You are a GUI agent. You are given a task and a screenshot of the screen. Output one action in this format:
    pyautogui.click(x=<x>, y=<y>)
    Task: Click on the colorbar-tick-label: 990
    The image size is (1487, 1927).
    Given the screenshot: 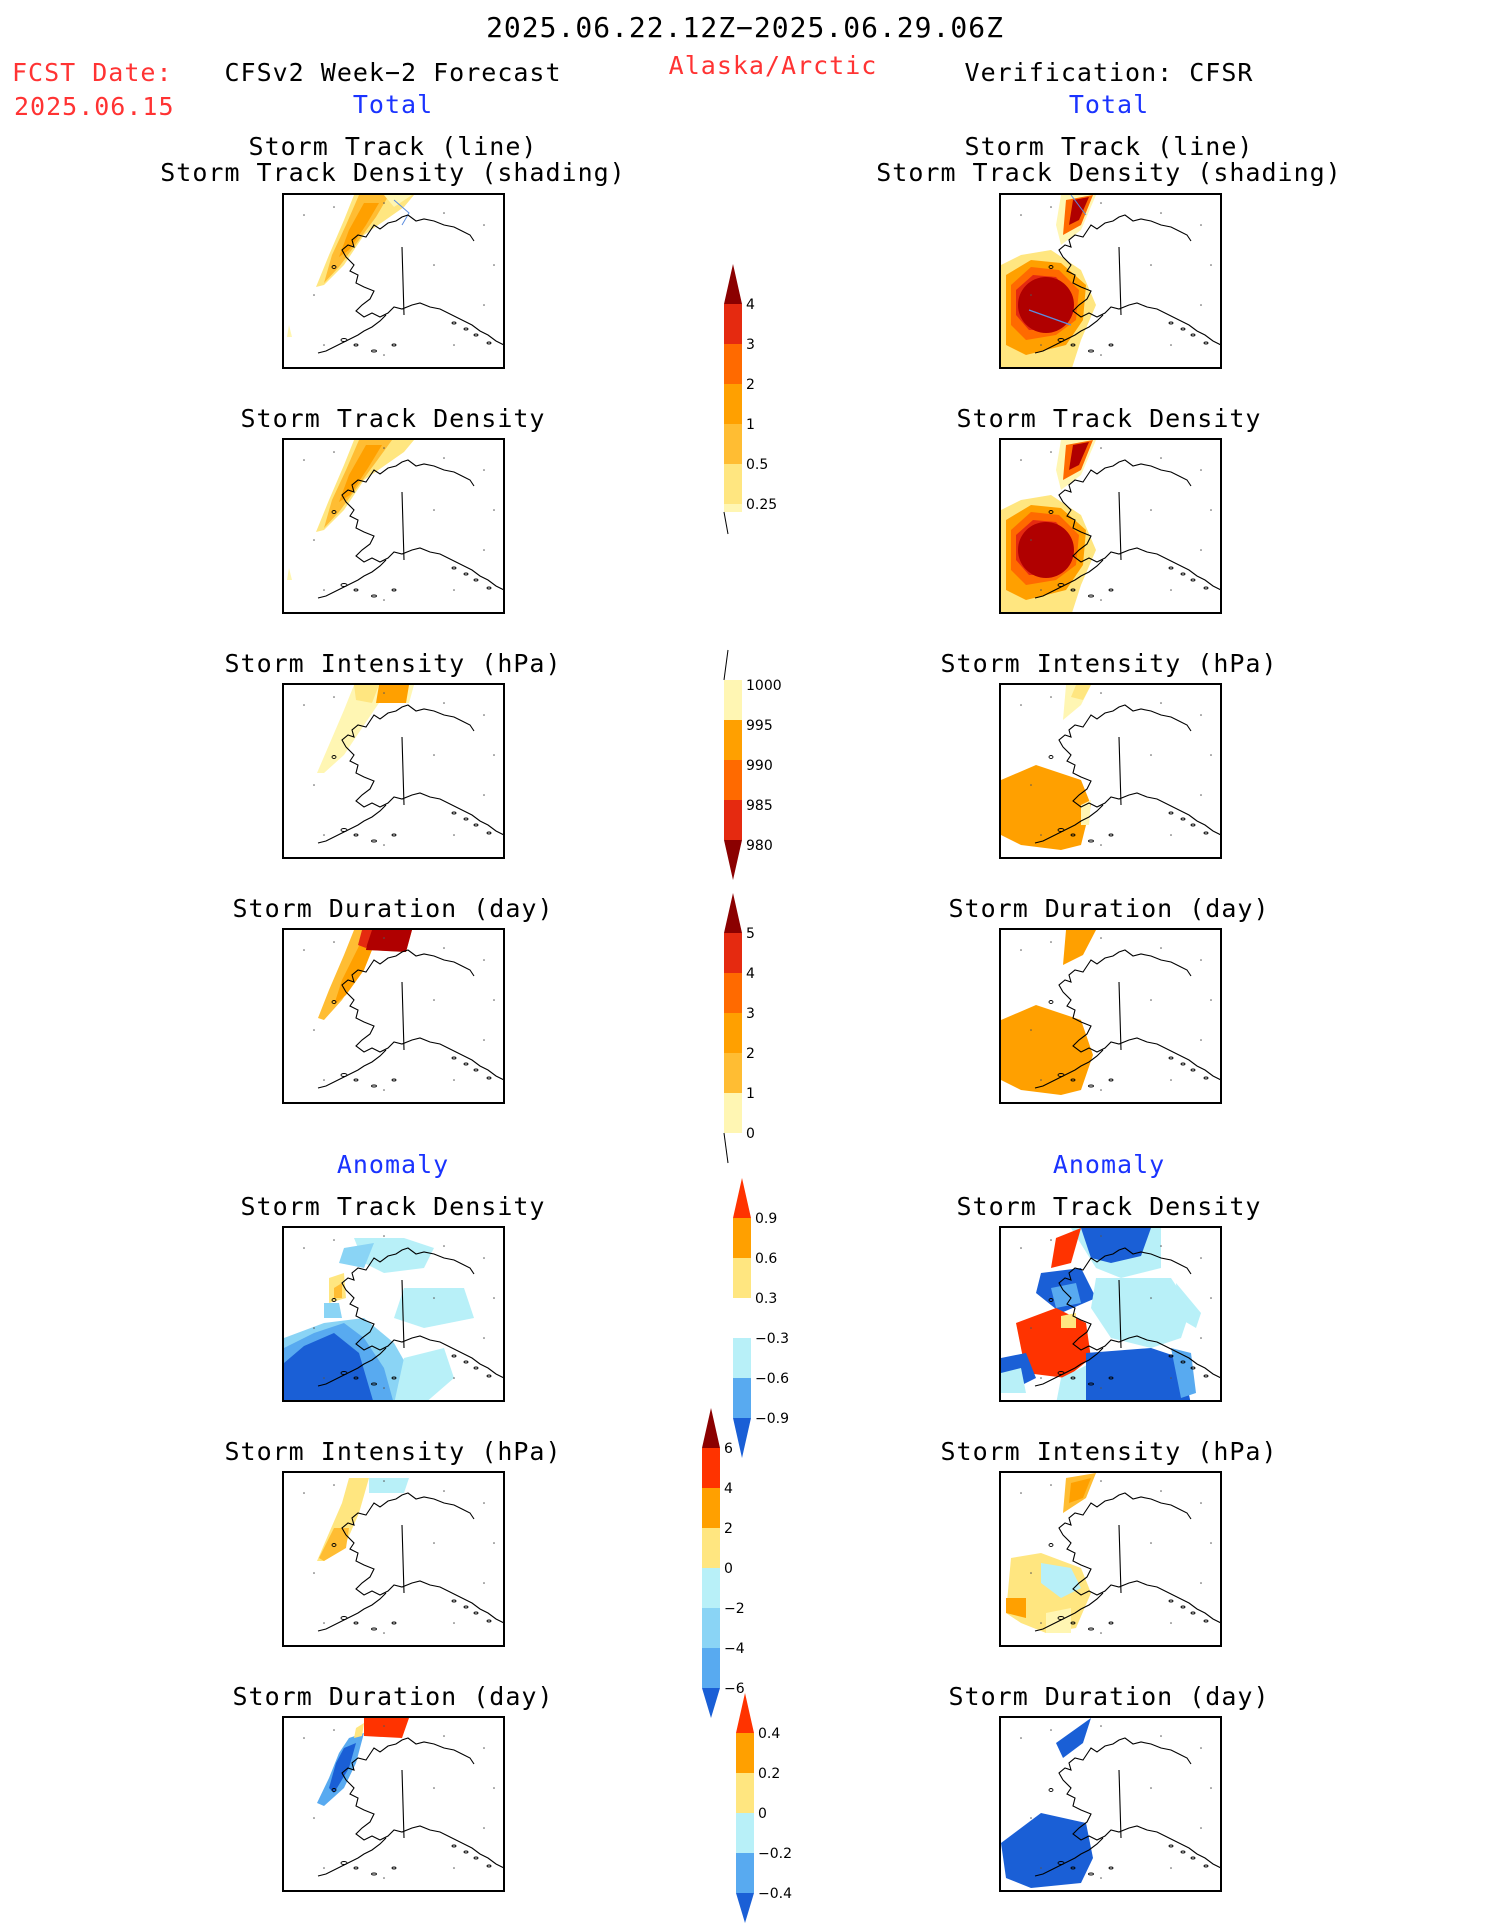 What is the action you would take?
    pyautogui.click(x=759, y=766)
    